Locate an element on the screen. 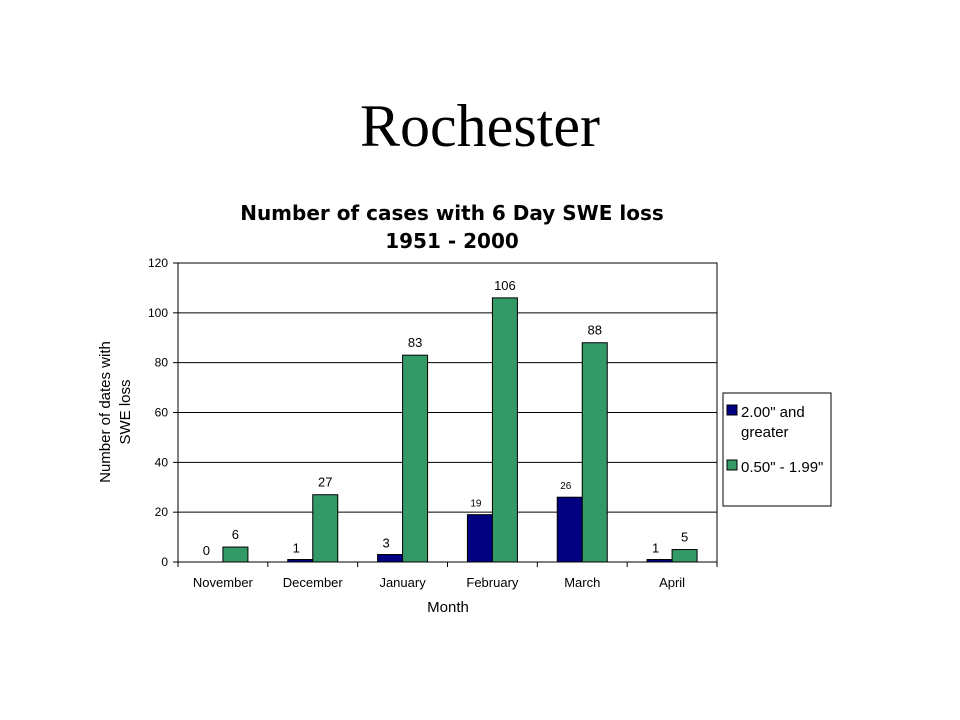 The width and height of the screenshot is (960, 720). y-tick-label: 40 is located at coordinates (162, 462).